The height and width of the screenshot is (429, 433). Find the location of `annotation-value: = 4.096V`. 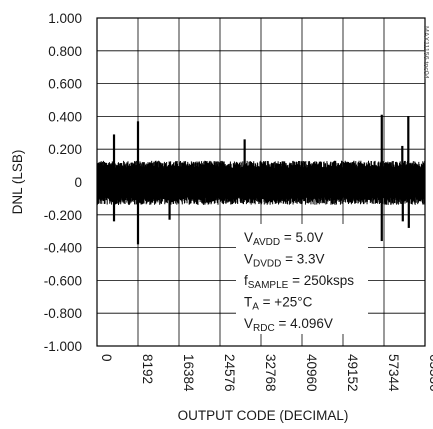

annotation-value: = 4.096V is located at coordinates (304, 323).